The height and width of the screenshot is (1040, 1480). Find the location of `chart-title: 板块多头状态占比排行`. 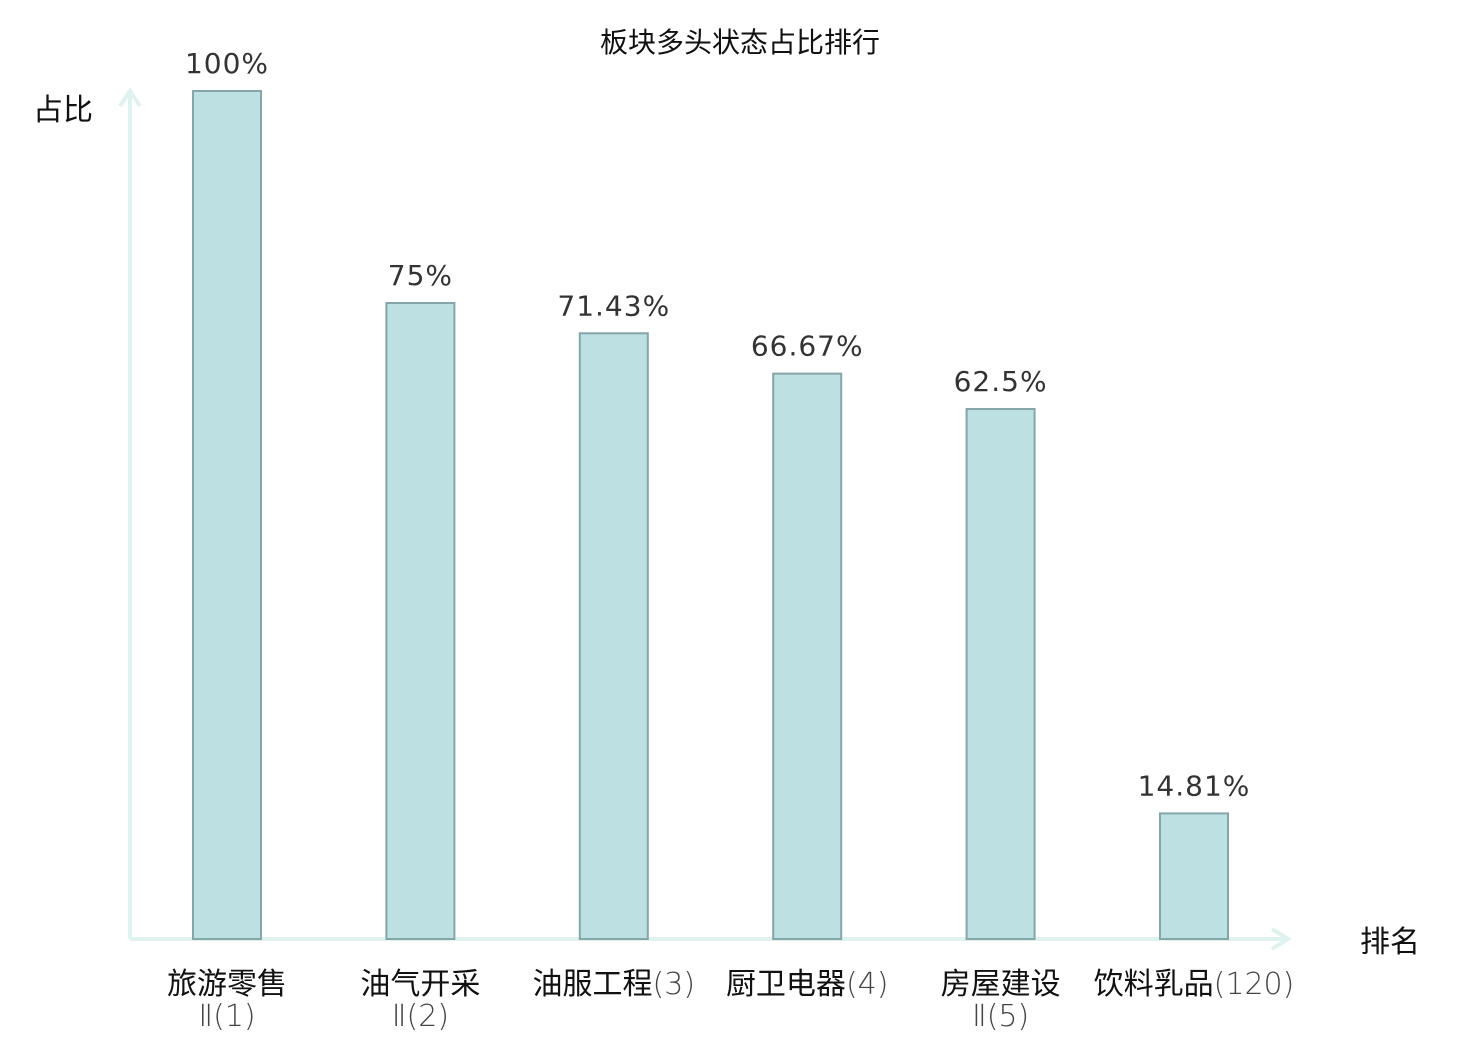

chart-title: 板块多头状态占比排行 is located at coordinates (740, 42).